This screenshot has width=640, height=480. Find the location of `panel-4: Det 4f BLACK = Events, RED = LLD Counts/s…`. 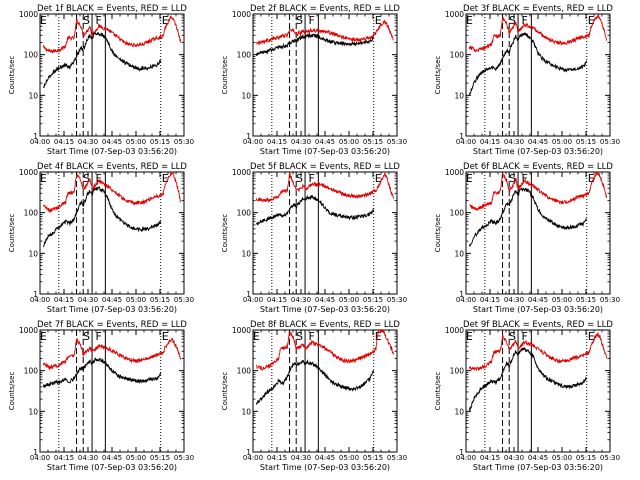

panel-4: Det 4f BLACK = Events, RED = LLD Counts/s… is located at coordinates (101, 238).